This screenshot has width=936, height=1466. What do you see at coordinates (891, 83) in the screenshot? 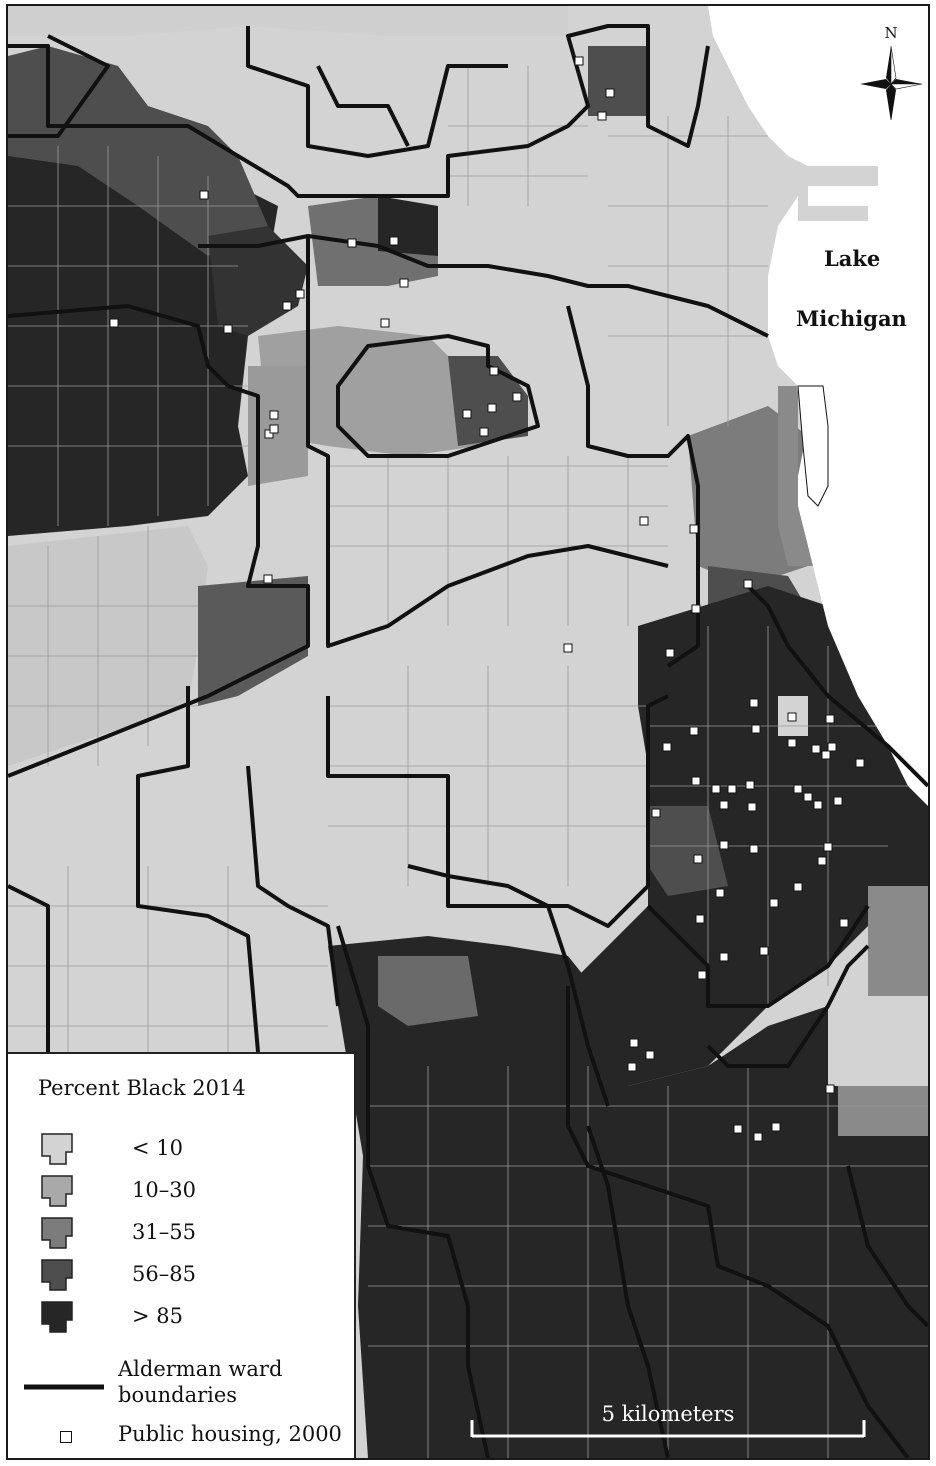
I see `compass-star-icon` at bounding box center [891, 83].